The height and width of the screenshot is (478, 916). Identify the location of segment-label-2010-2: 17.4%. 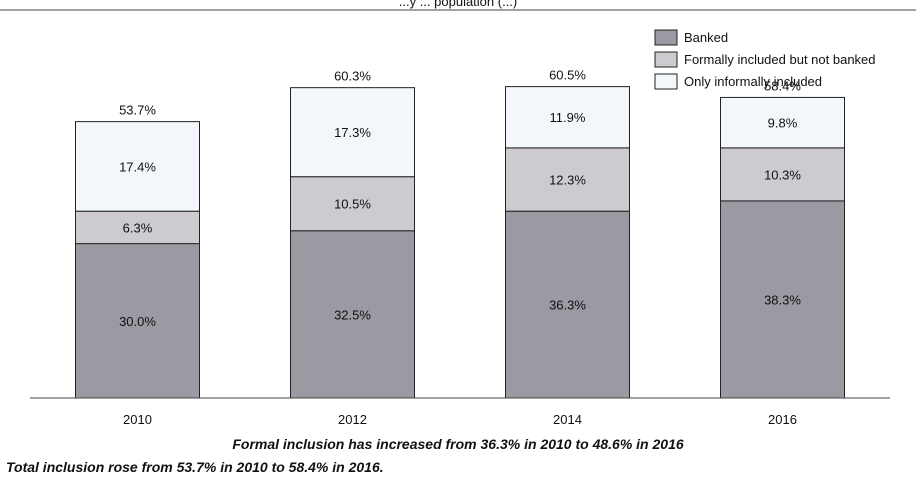
(137, 166).